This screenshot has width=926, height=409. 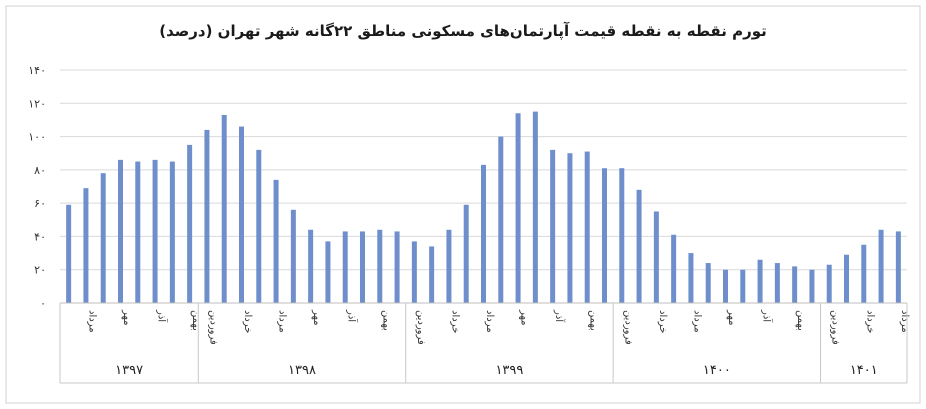 I want to click on year-label: ۱۴۰۰, so click(x=717, y=370).